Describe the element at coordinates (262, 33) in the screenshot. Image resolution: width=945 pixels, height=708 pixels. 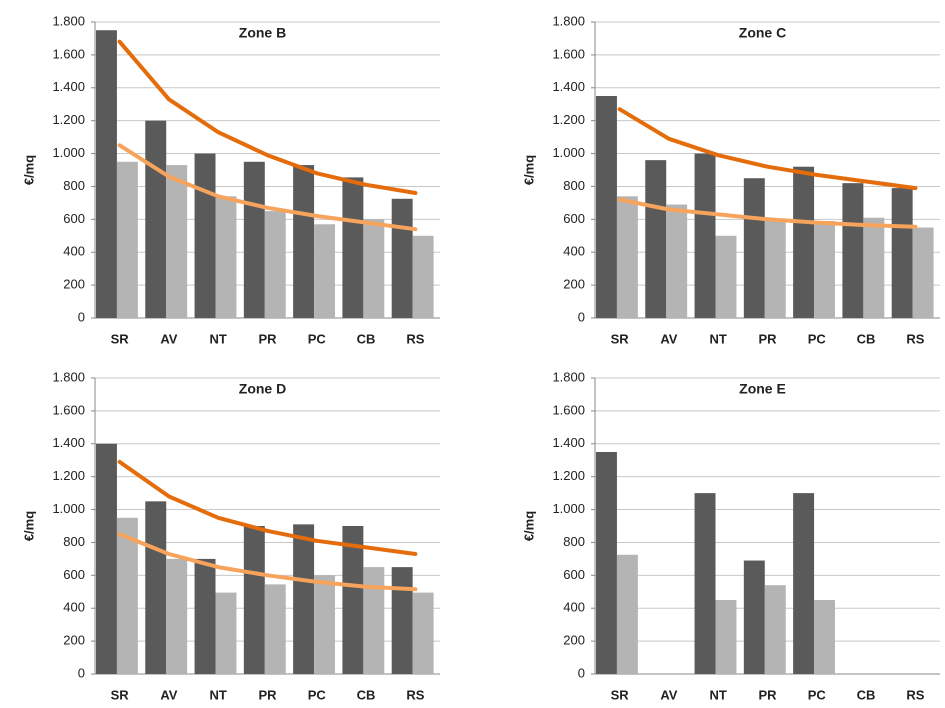
I see `chart-title: Zone B` at that location.